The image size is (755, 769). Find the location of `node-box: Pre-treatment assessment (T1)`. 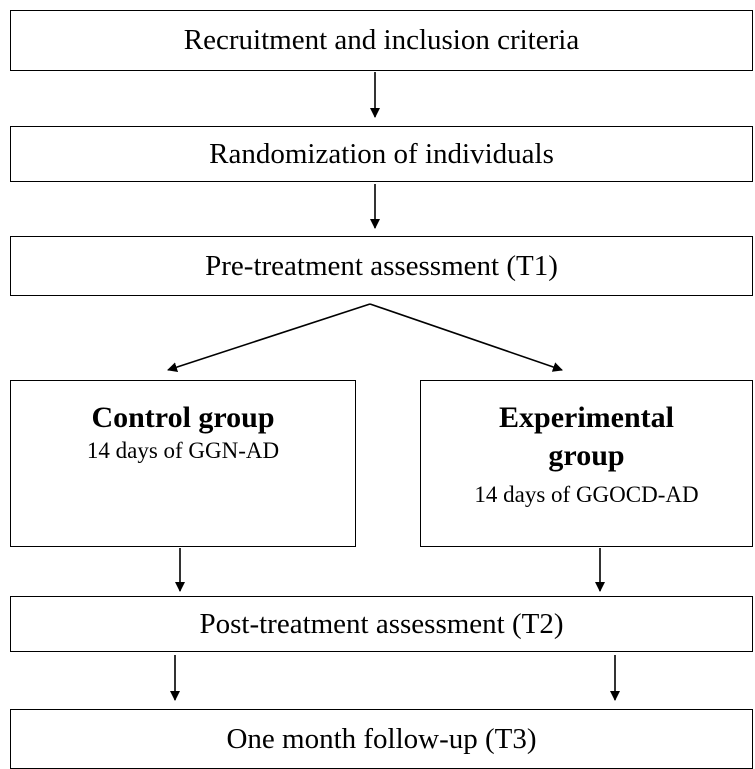

node-box: Pre-treatment assessment (T1) is located at coordinates (381, 266).